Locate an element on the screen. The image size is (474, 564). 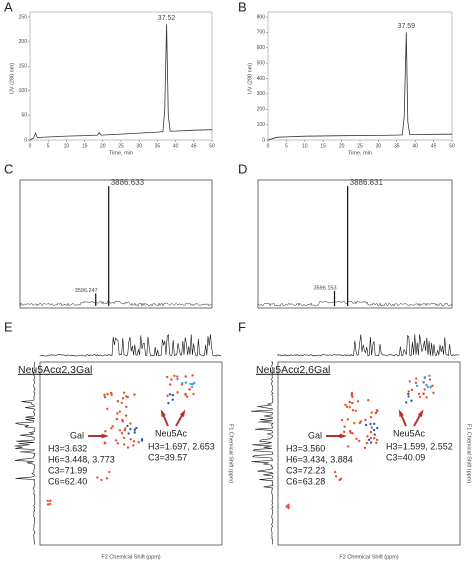
x-tick-label: 30 is located at coordinates (379, 146).